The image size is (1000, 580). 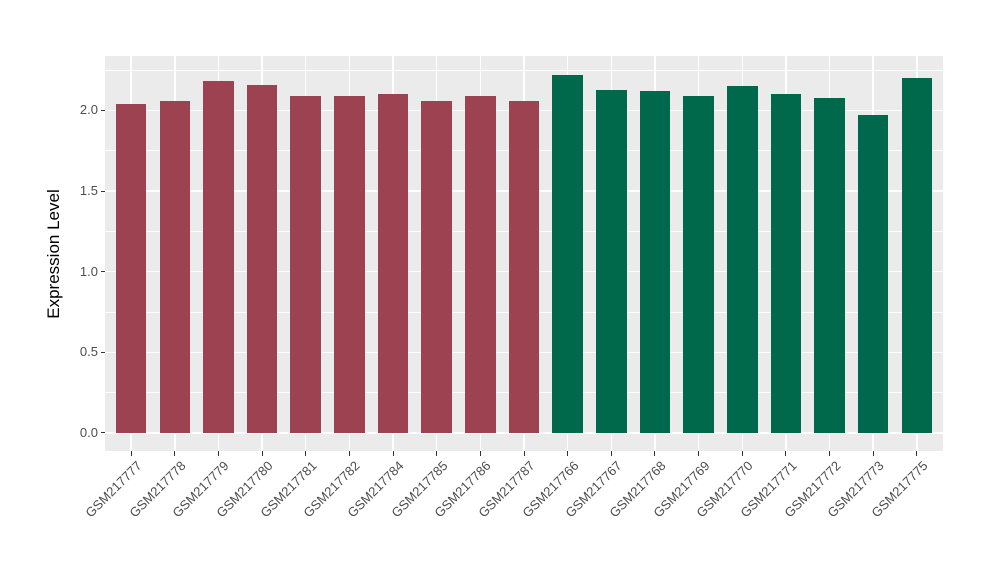 I want to click on bar-gsm217766, so click(x=567, y=254).